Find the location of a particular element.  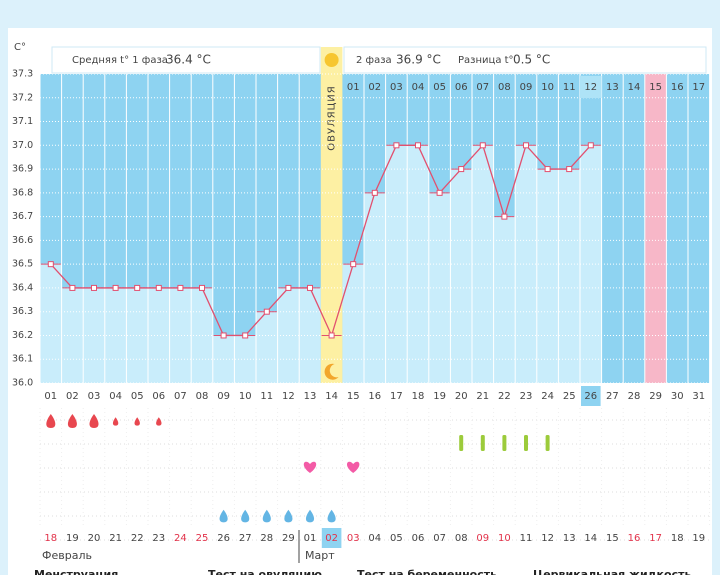

date-label: 07 is located at coordinates (439, 538).